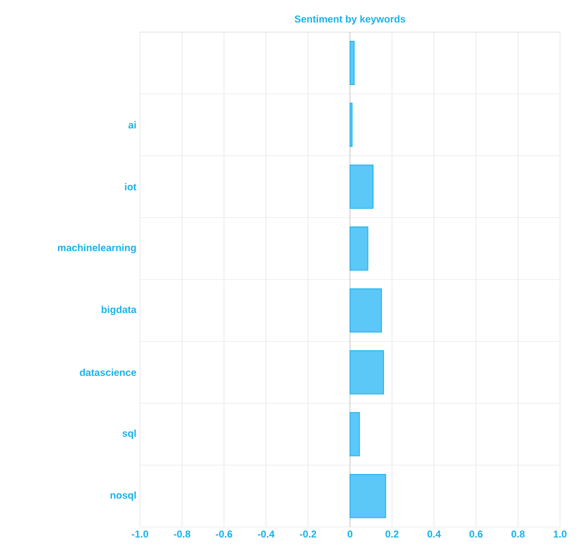 The height and width of the screenshot is (549, 586). What do you see at coordinates (350, 20) in the screenshot?
I see `chart-title: Sentiment by keywords` at bounding box center [350, 20].